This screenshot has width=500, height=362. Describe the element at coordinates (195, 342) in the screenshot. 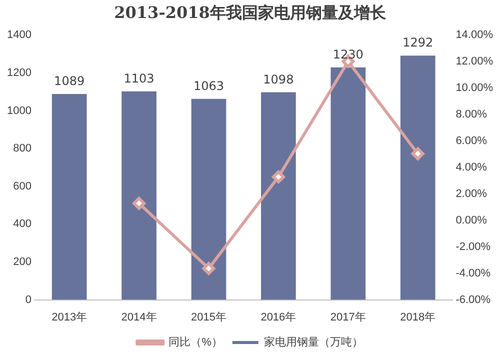

I see `legend-label: 同比（%）` at that location.